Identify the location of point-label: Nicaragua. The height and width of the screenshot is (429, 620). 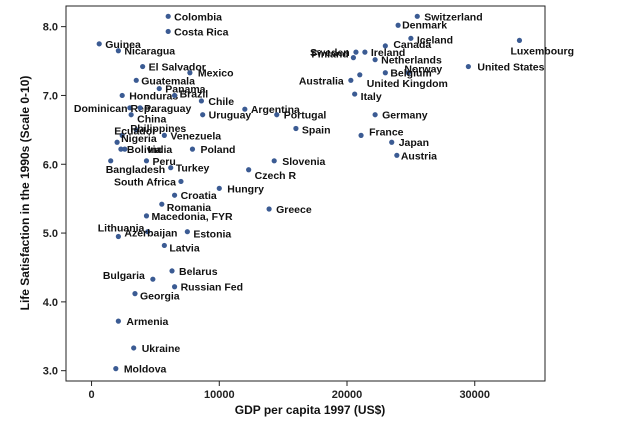
(149, 52).